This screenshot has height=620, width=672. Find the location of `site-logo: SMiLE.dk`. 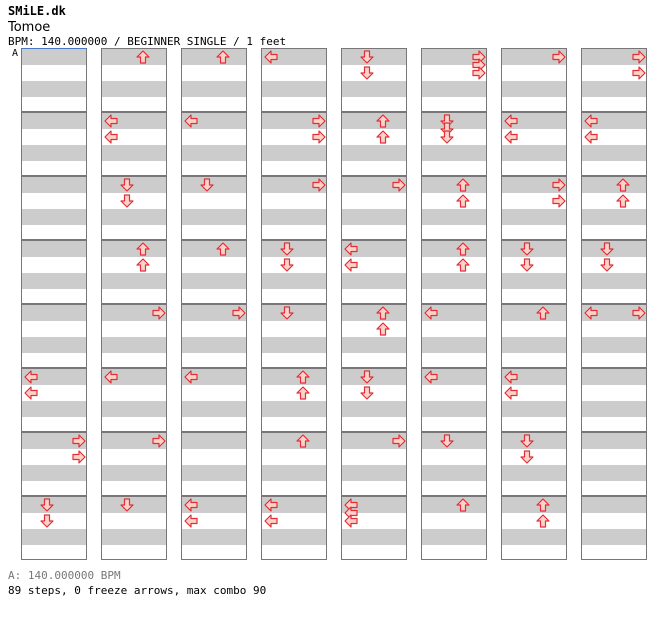

site-logo: SMiLE.dk is located at coordinates (37, 11).